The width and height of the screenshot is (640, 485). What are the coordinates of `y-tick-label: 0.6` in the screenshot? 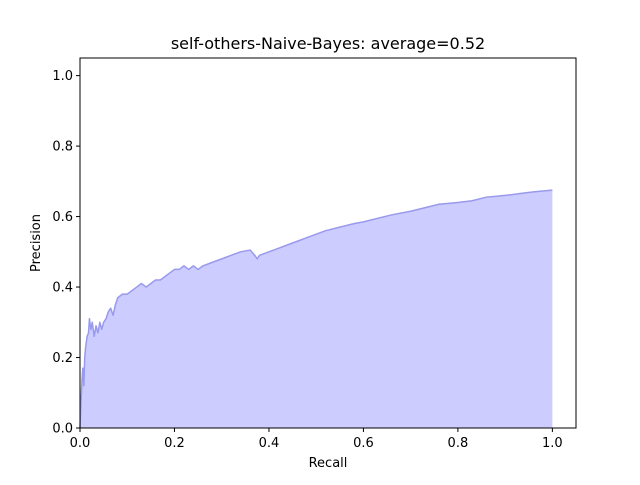 It's located at (62, 217).